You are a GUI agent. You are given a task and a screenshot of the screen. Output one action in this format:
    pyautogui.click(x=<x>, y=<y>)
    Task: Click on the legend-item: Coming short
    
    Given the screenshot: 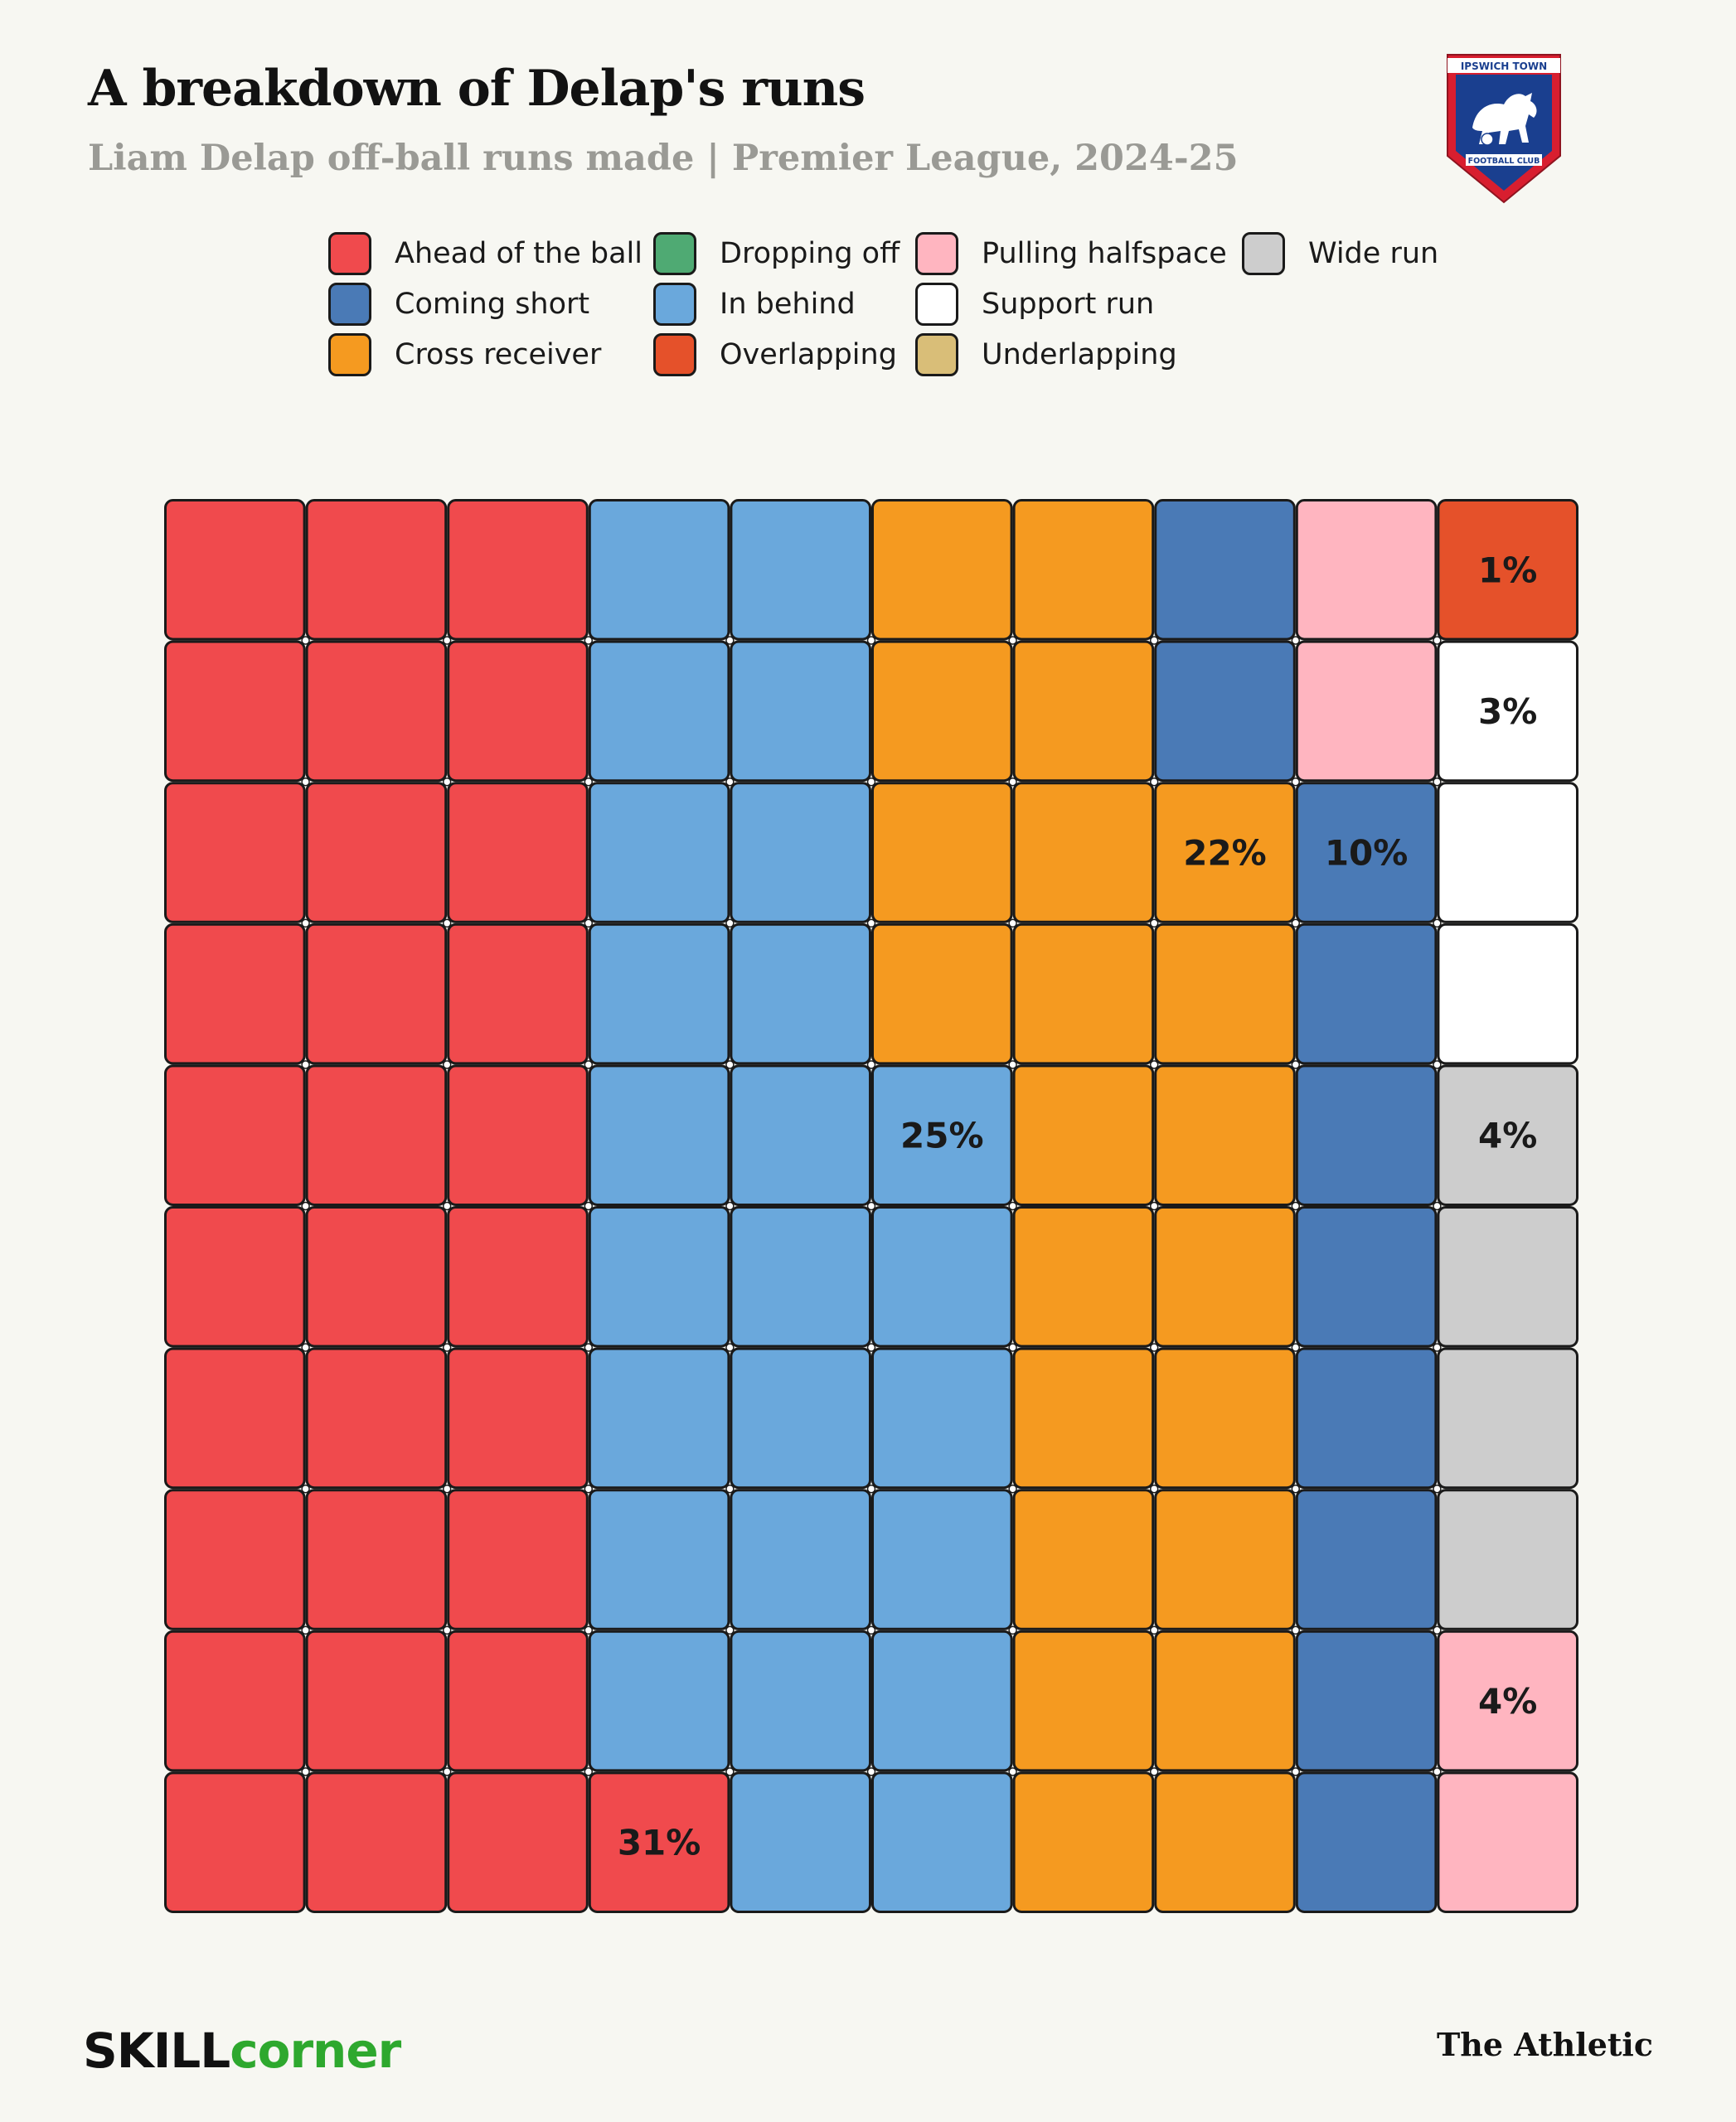 What is the action you would take?
    pyautogui.click(x=458, y=304)
    